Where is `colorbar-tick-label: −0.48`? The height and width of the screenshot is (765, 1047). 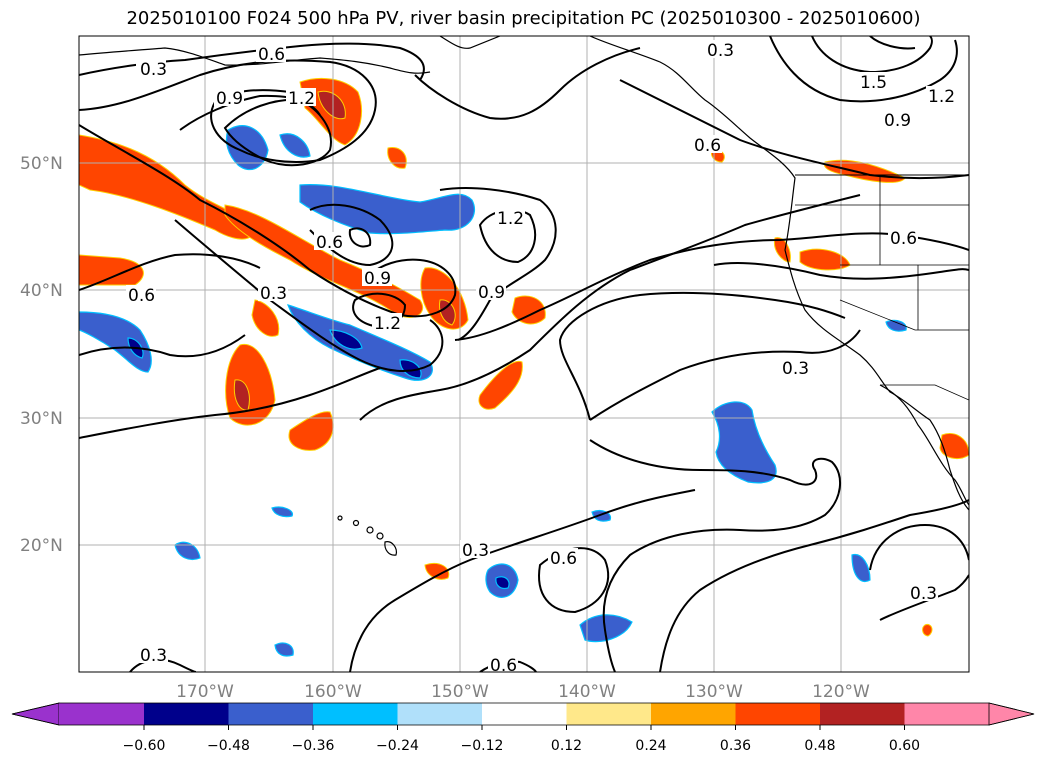 colorbar-tick-label: −0.48 is located at coordinates (228, 746).